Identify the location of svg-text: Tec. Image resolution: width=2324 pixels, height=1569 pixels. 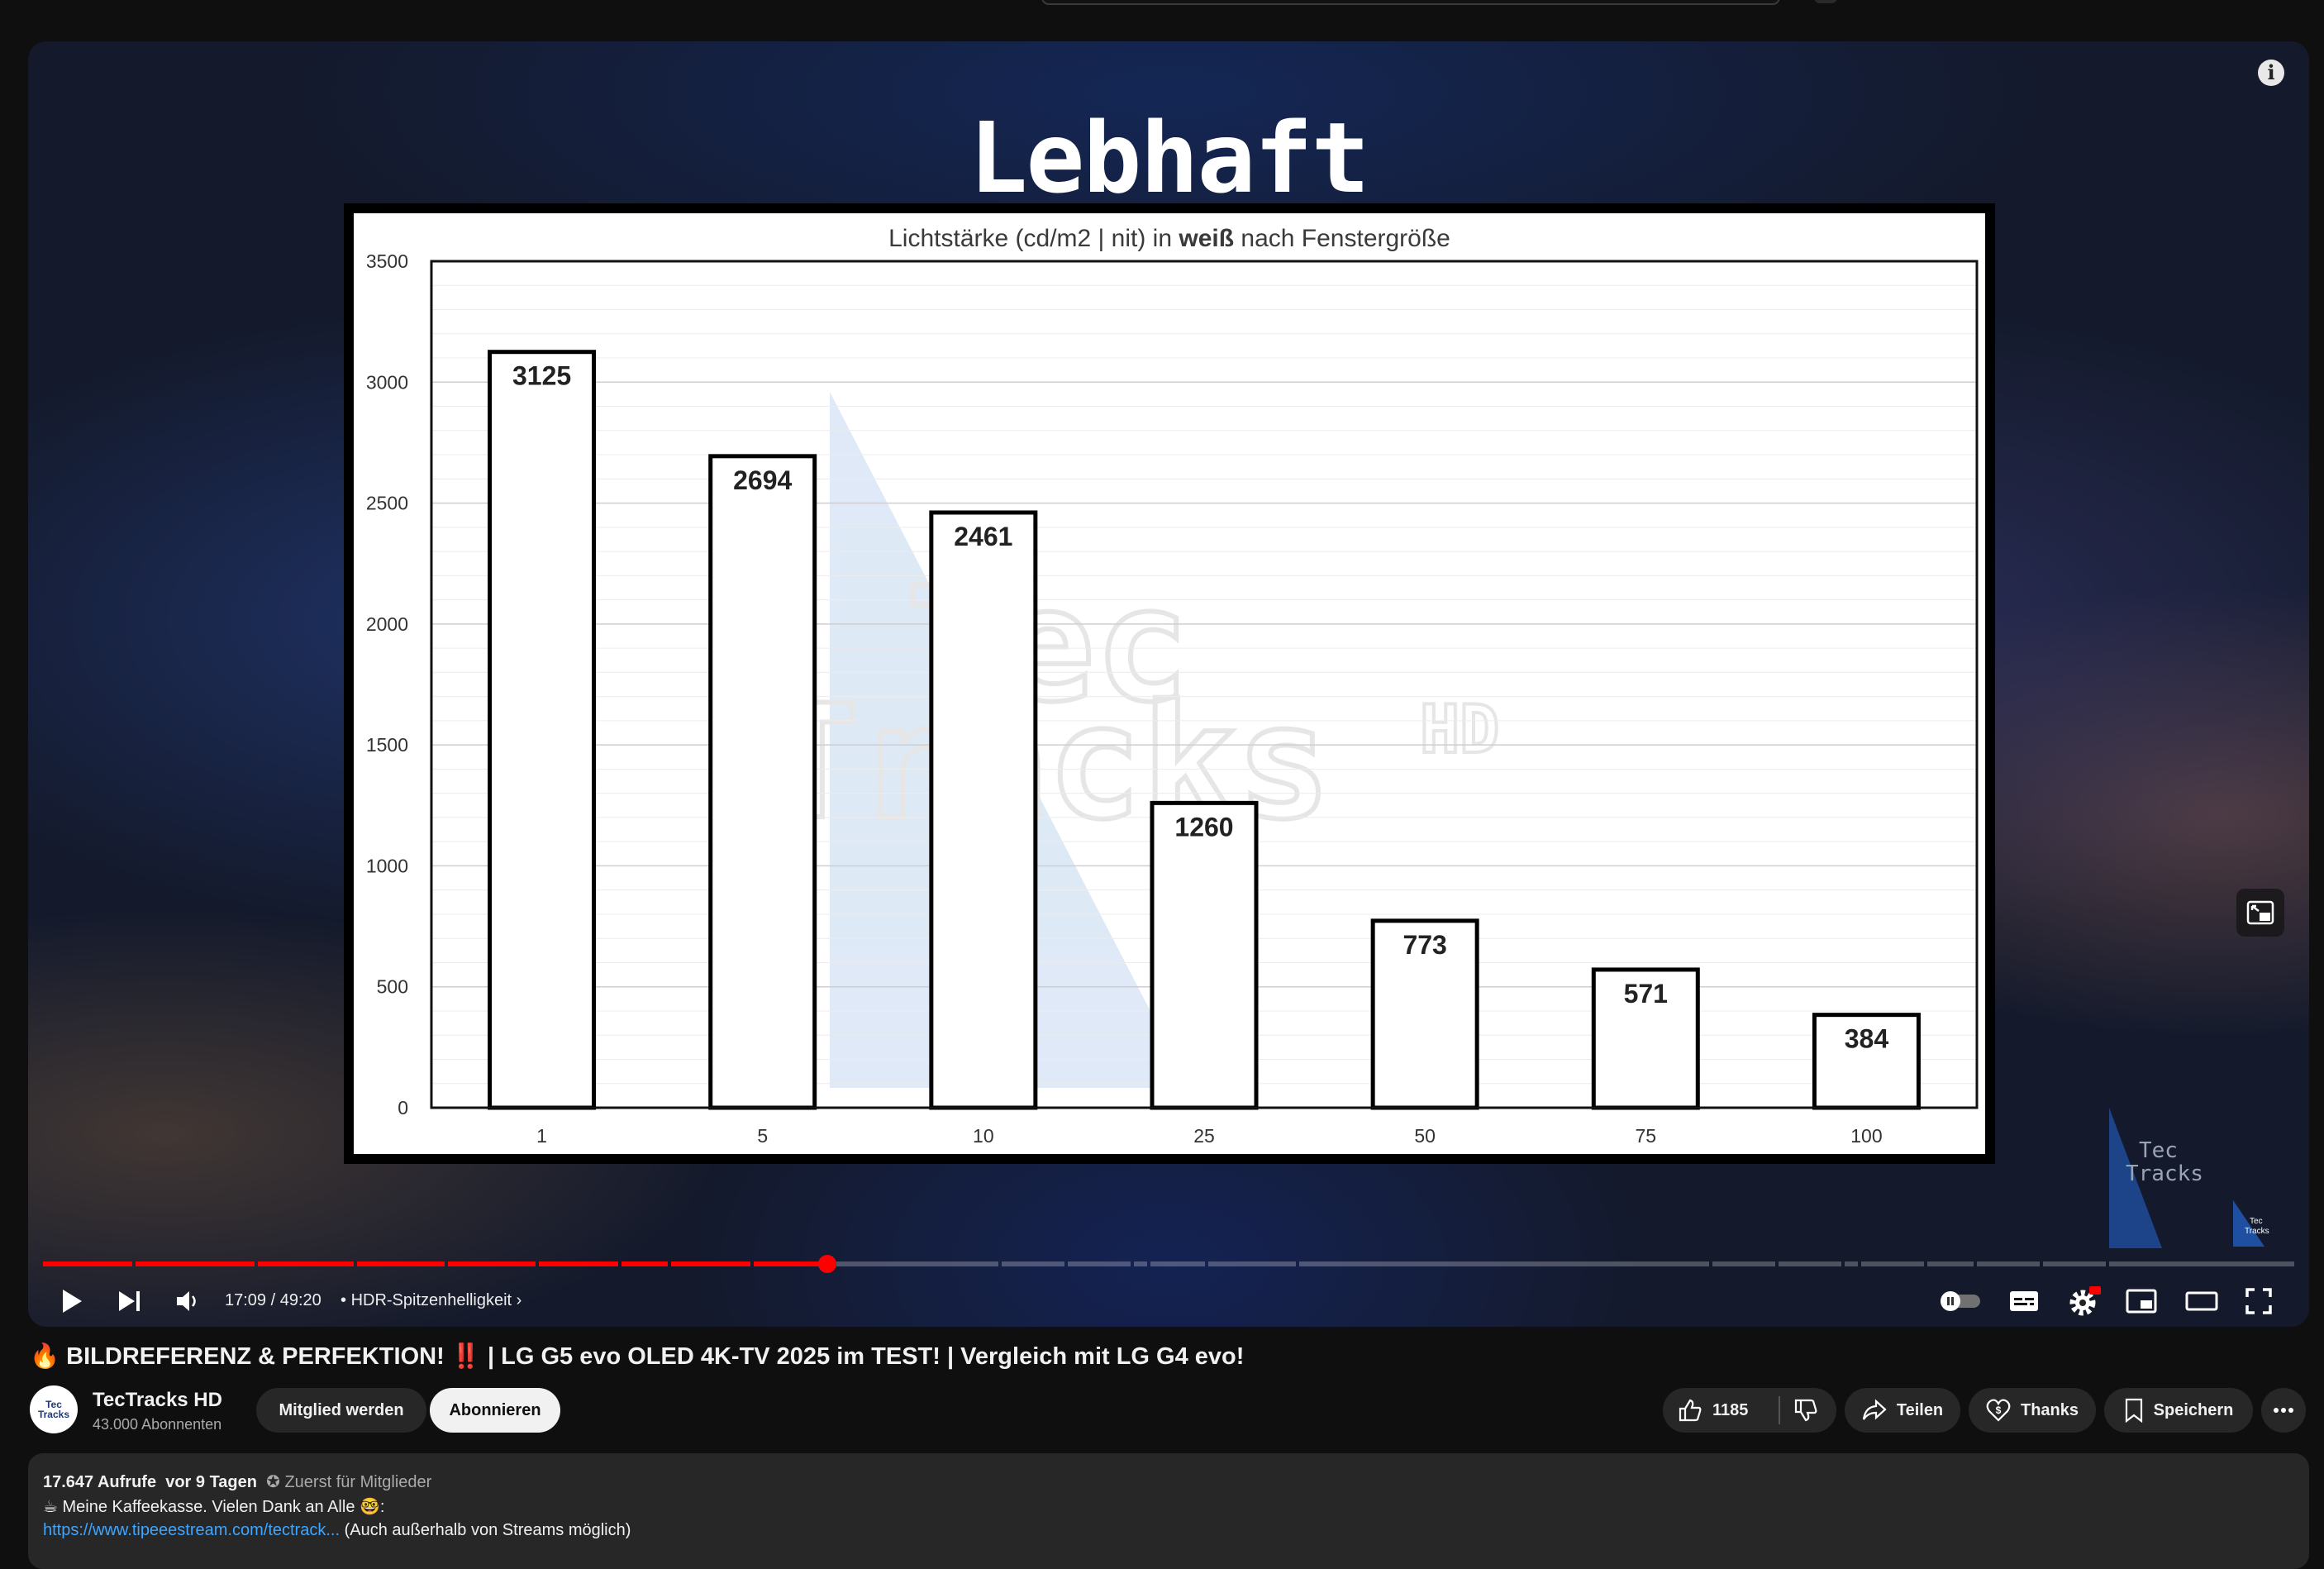
(2256, 1221).